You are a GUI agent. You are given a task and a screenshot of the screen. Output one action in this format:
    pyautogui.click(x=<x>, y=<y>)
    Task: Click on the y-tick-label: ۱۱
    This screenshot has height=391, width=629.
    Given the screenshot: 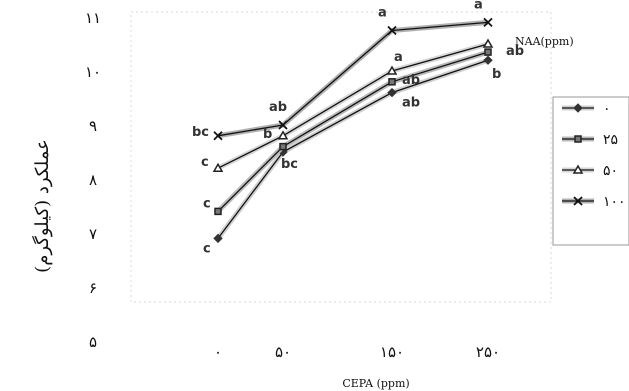 What is the action you would take?
    pyautogui.click(x=93, y=18)
    